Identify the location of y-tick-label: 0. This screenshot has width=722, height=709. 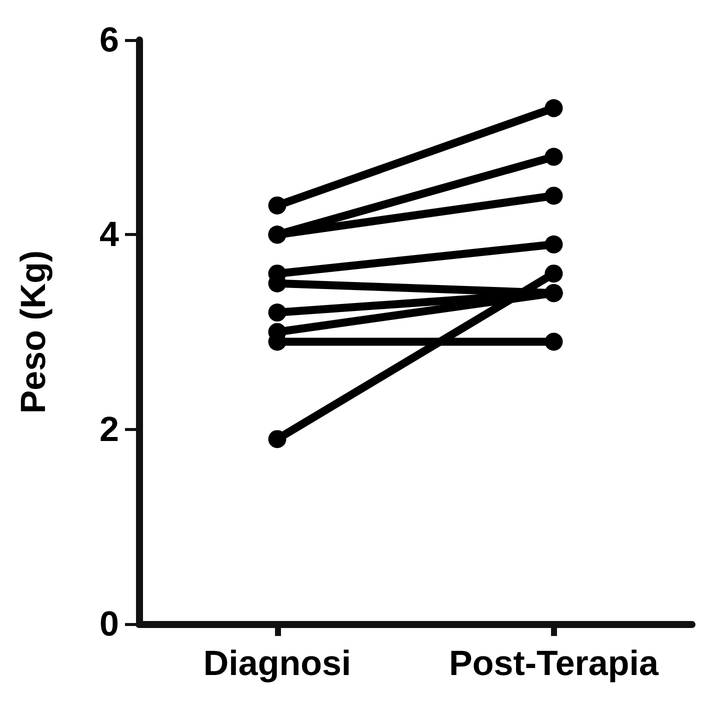
(109, 624).